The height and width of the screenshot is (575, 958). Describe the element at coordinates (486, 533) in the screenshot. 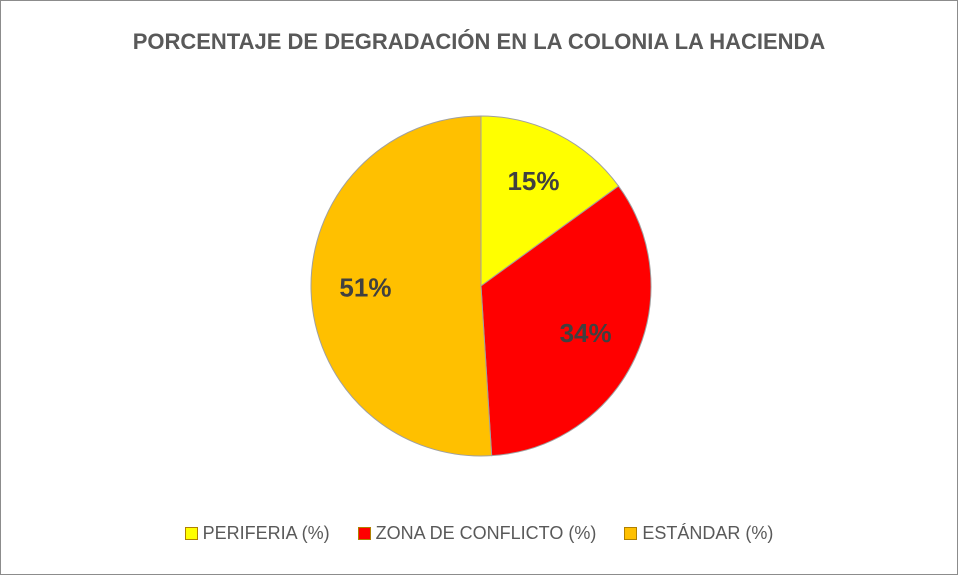

I see `legend-label: ZONA DE CONFLICTO (%)` at that location.